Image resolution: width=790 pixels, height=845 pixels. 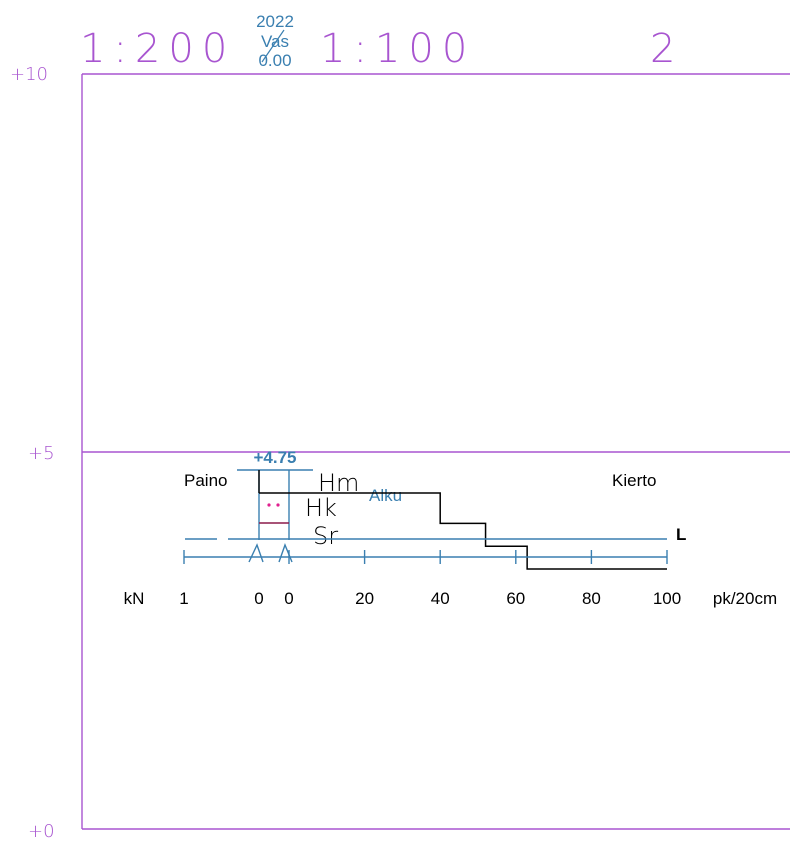 I want to click on start-level-label: +4.75, so click(x=274, y=457).